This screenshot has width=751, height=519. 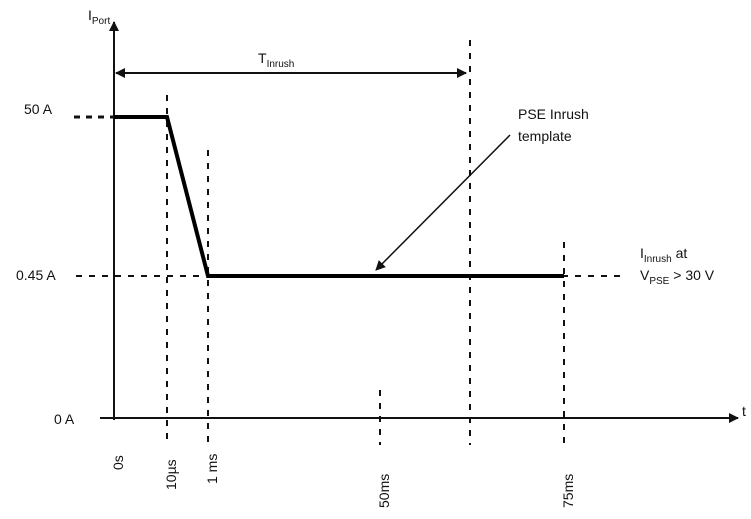 I want to click on y-tick-50a: 50 A, so click(x=38, y=109).